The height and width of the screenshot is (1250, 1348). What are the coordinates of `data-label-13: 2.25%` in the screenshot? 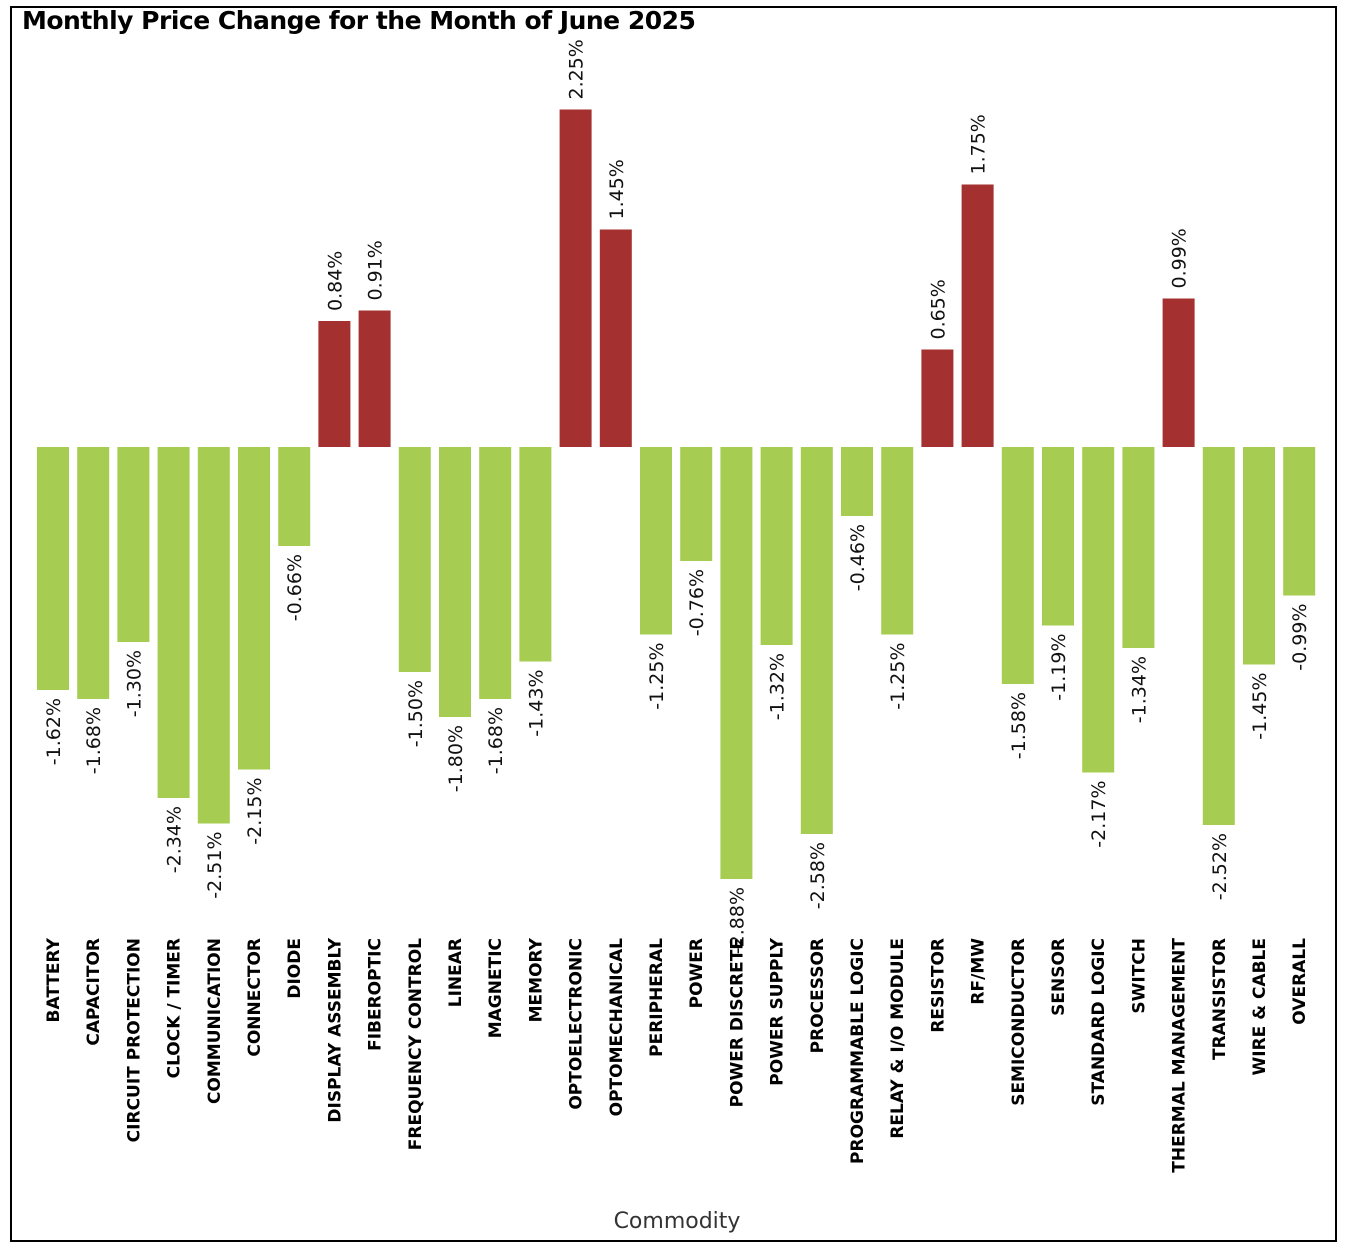 It's located at (577, 69).